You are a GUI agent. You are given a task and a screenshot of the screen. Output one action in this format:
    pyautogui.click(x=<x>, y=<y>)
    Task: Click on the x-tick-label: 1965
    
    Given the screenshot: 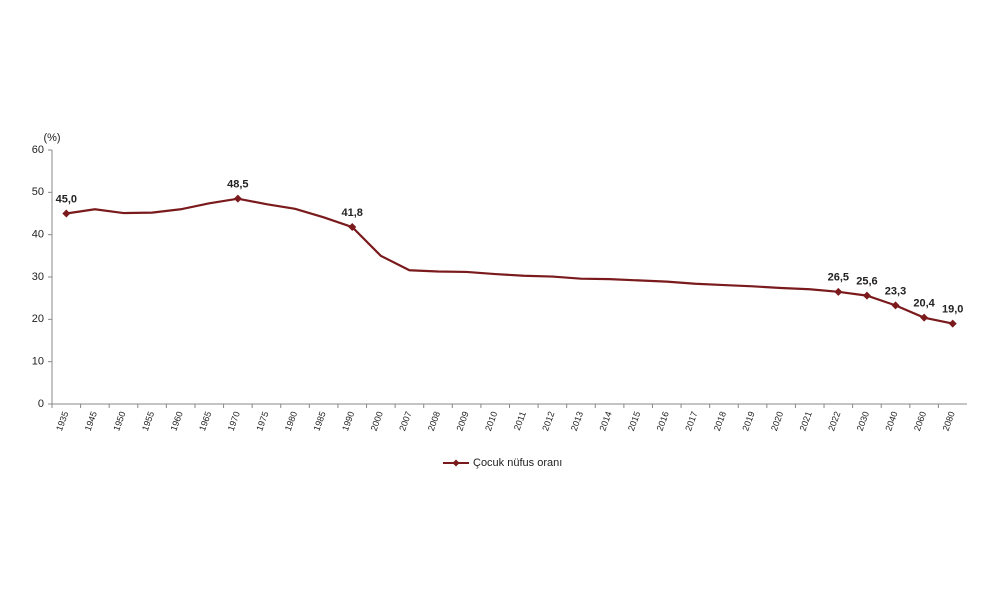 What is the action you would take?
    pyautogui.click(x=205, y=421)
    